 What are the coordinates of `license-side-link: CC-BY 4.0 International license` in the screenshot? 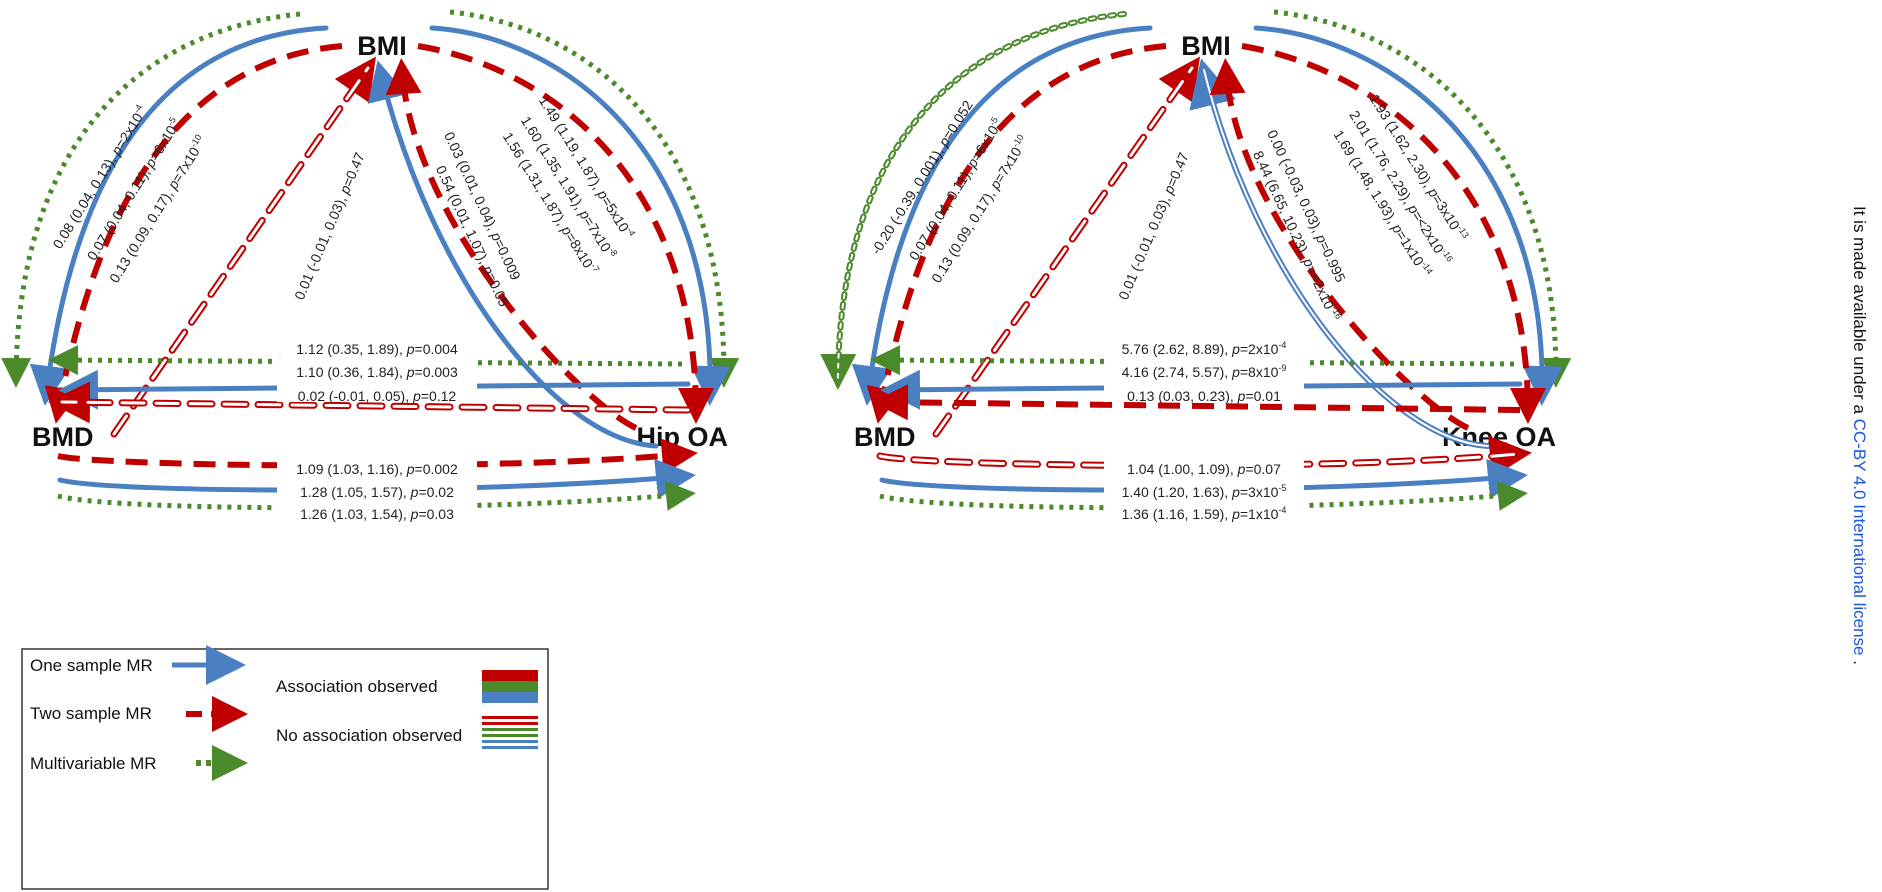 It's located at (1859, 537).